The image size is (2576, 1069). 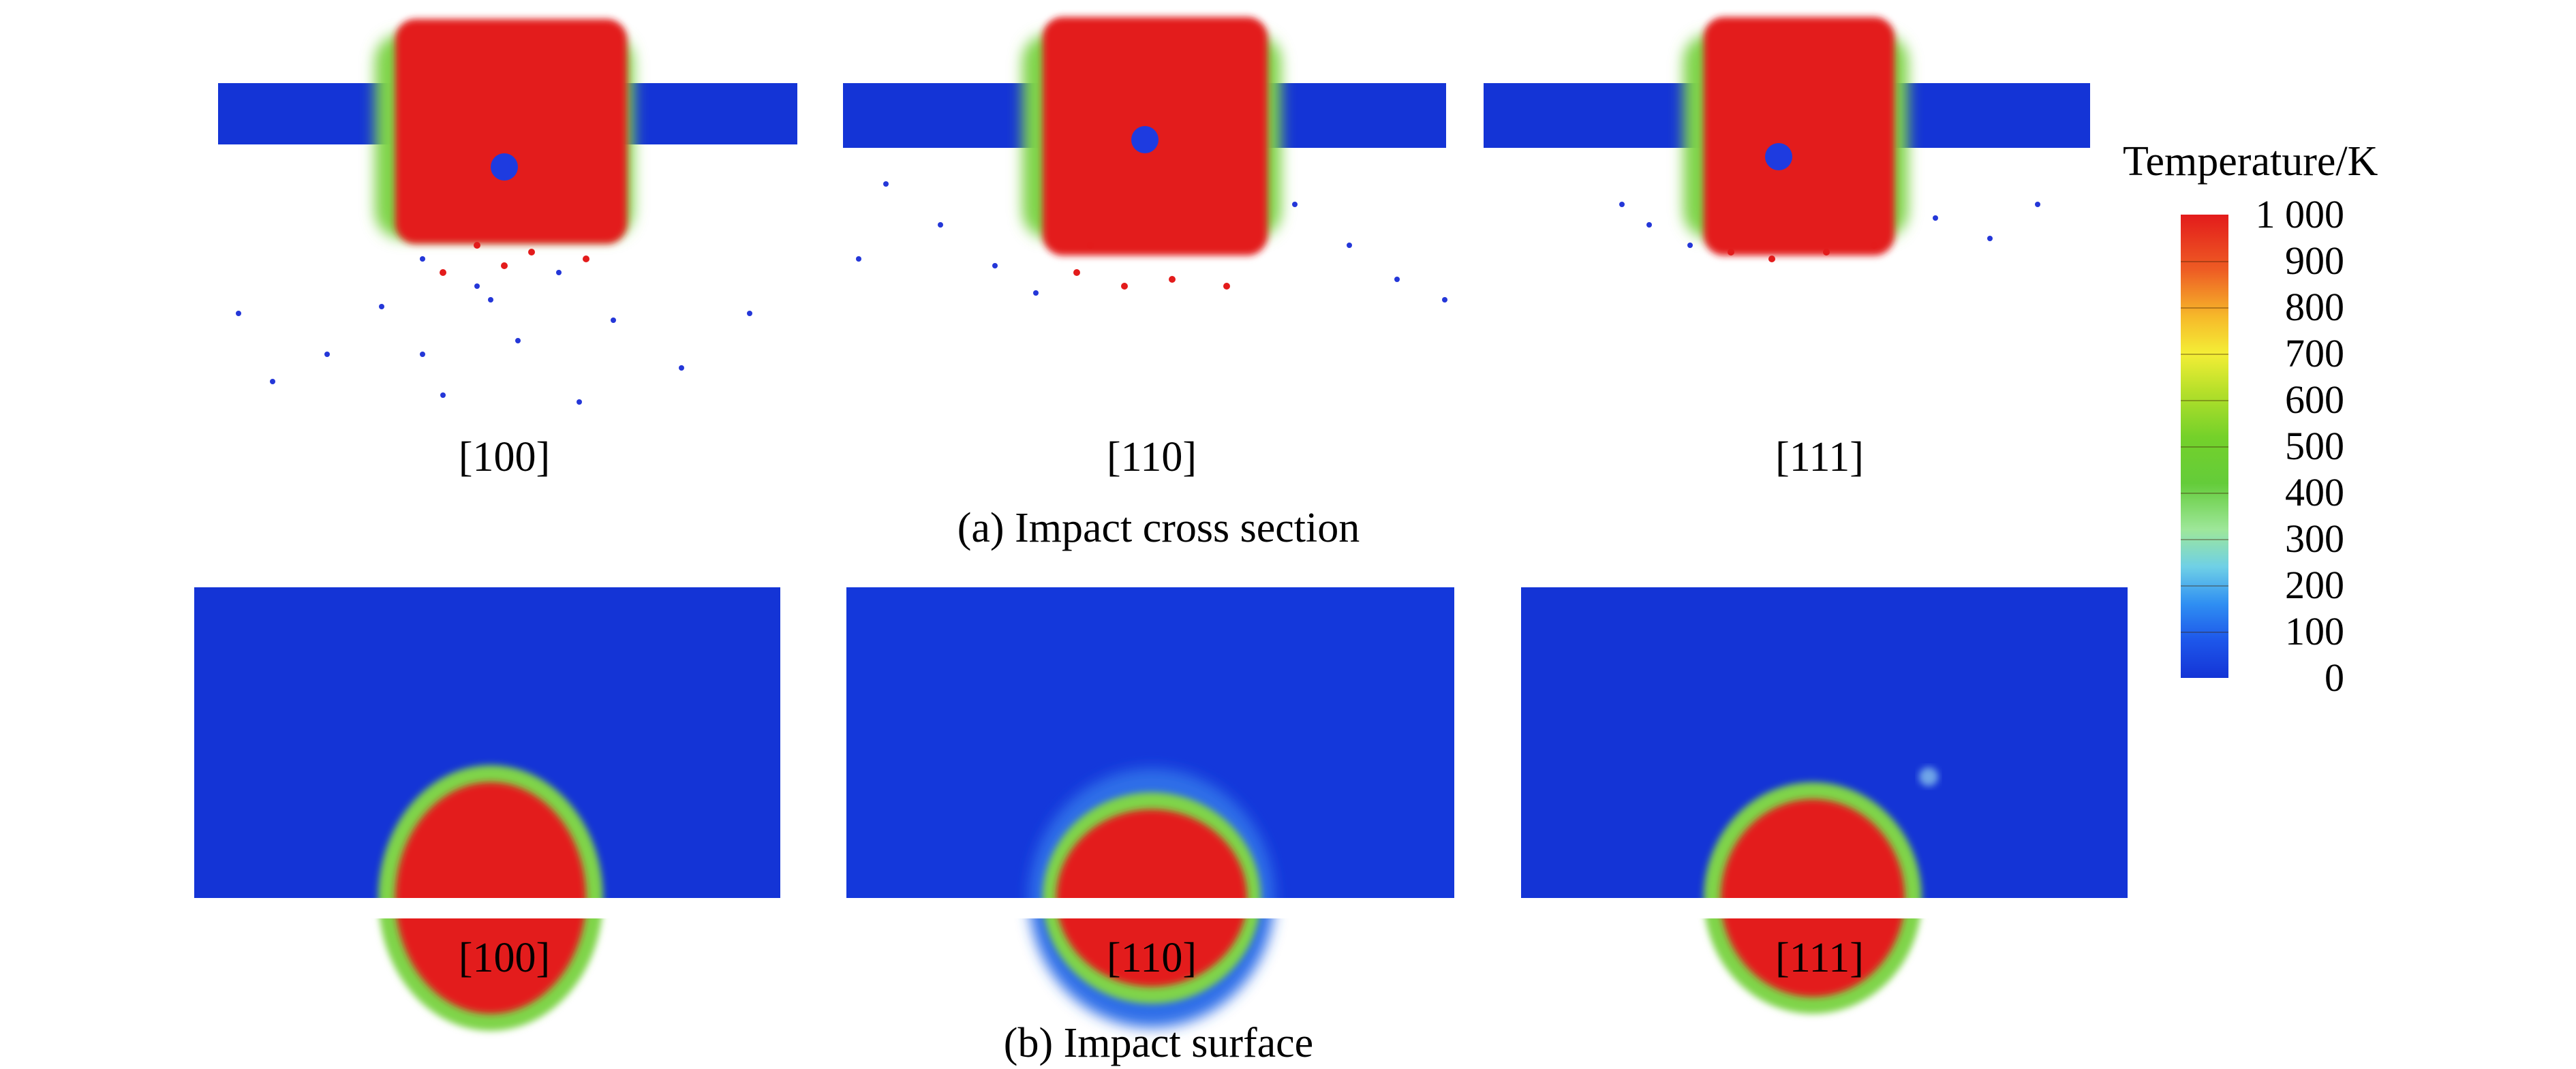 What do you see at coordinates (2334, 677) in the screenshot?
I see `colorbar-tick: 0` at bounding box center [2334, 677].